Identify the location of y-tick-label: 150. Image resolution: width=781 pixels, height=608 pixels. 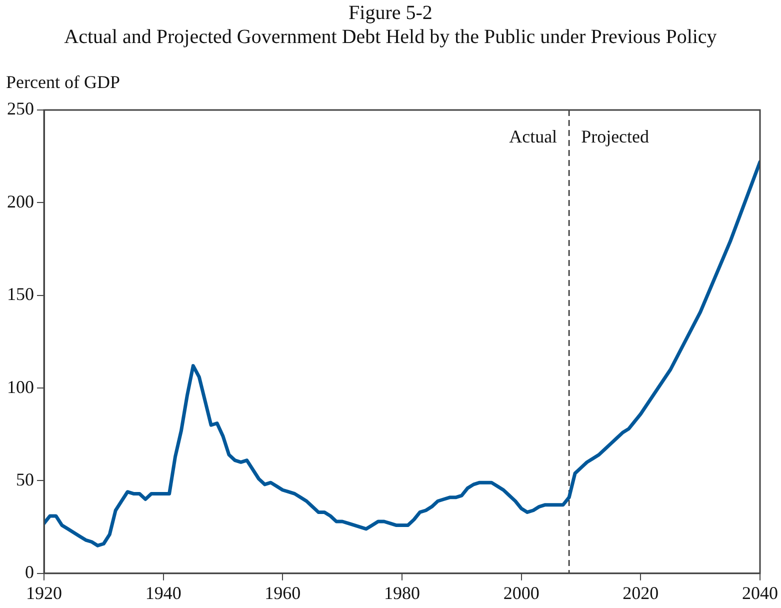
(20, 294).